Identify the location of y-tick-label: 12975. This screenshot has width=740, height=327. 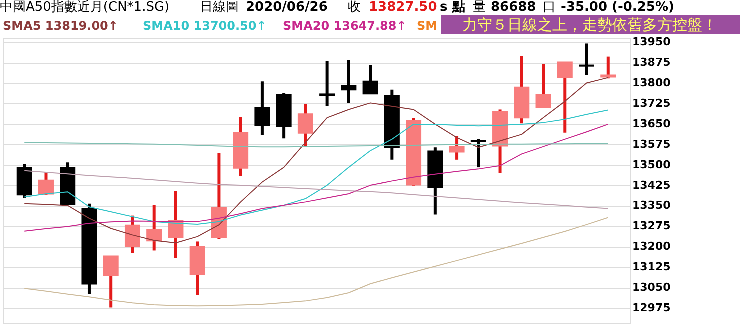
(651, 308).